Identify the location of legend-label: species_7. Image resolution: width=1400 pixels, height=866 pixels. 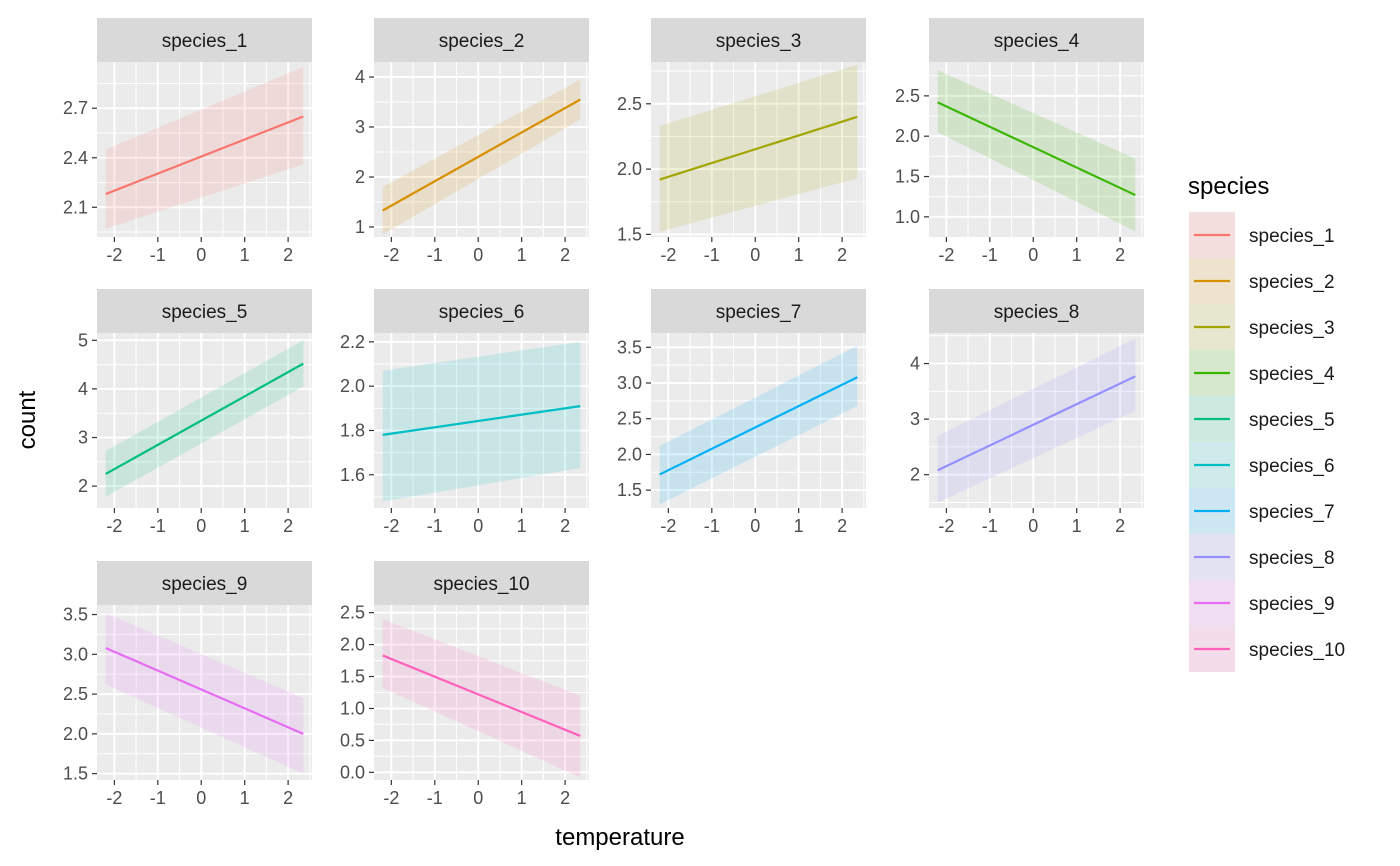
(1292, 512).